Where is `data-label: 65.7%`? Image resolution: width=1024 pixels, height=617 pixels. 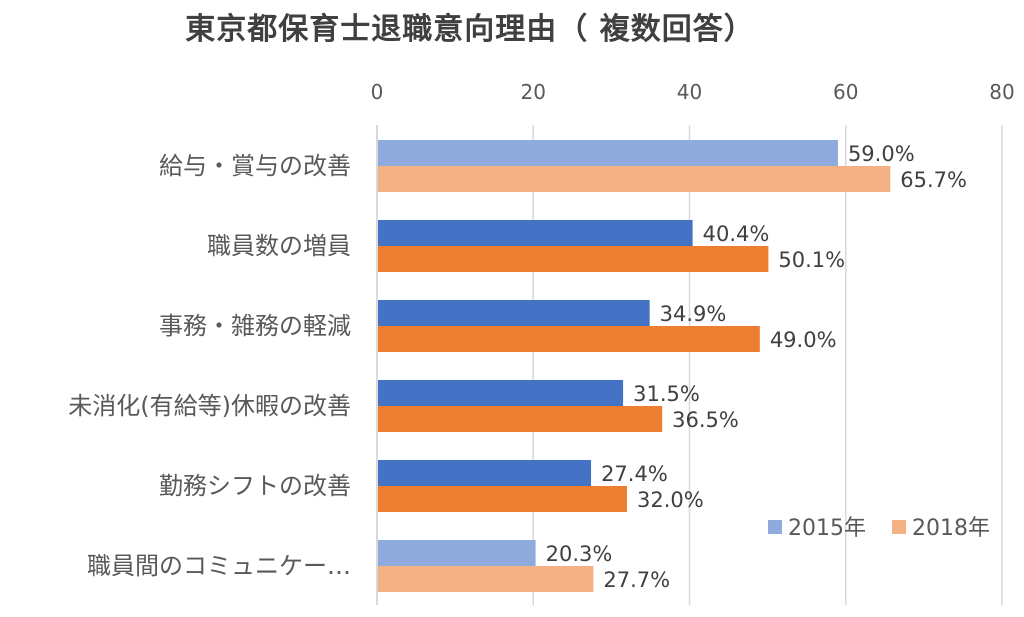 data-label: 65.7% is located at coordinates (933, 180).